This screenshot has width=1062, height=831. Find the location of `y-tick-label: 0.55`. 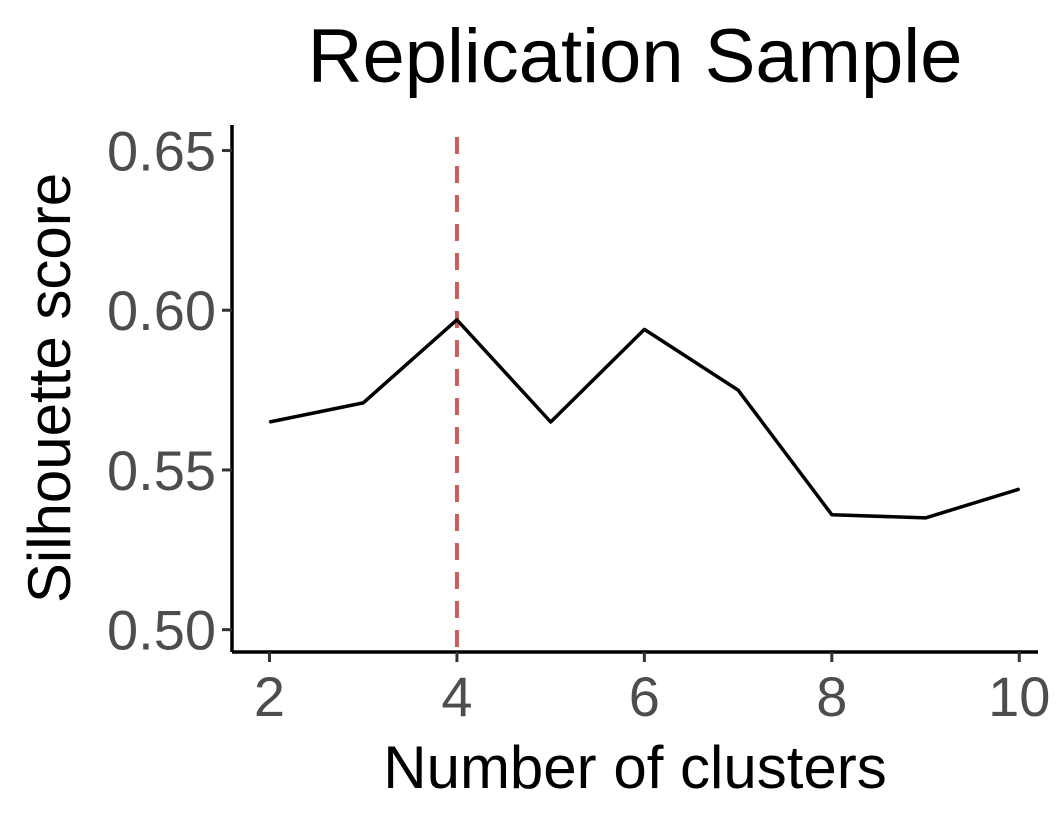

y-tick-label: 0.55 is located at coordinates (161, 470).